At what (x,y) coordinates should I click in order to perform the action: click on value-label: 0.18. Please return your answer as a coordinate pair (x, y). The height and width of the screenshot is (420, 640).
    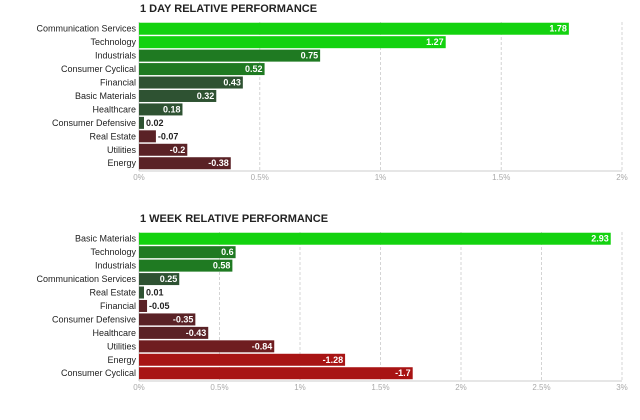
    Looking at the image, I should click on (172, 109).